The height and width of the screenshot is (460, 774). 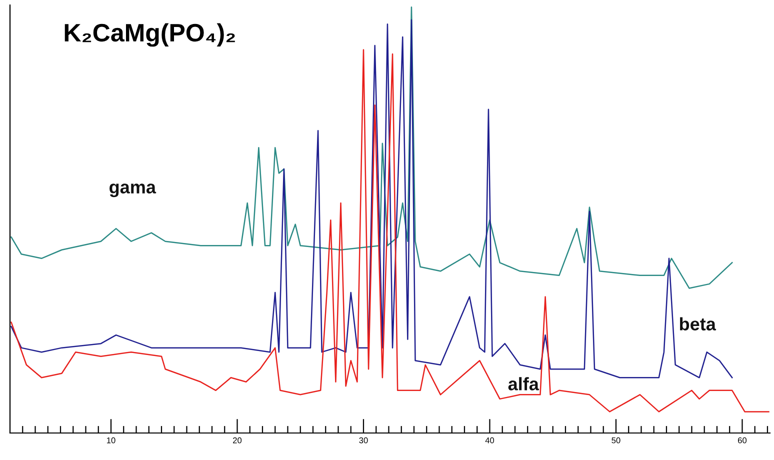 What do you see at coordinates (616, 440) in the screenshot?
I see `x-tick-label: 50` at bounding box center [616, 440].